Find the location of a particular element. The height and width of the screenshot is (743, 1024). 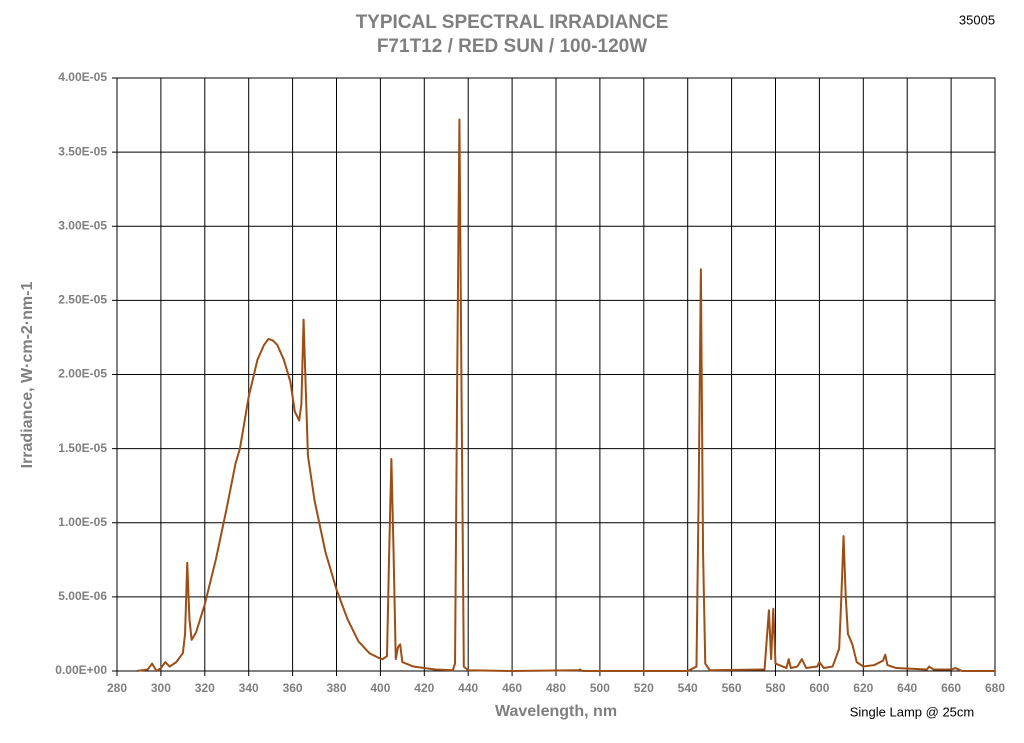

y-tick-label: 3.50E-05 is located at coordinates (82, 151).